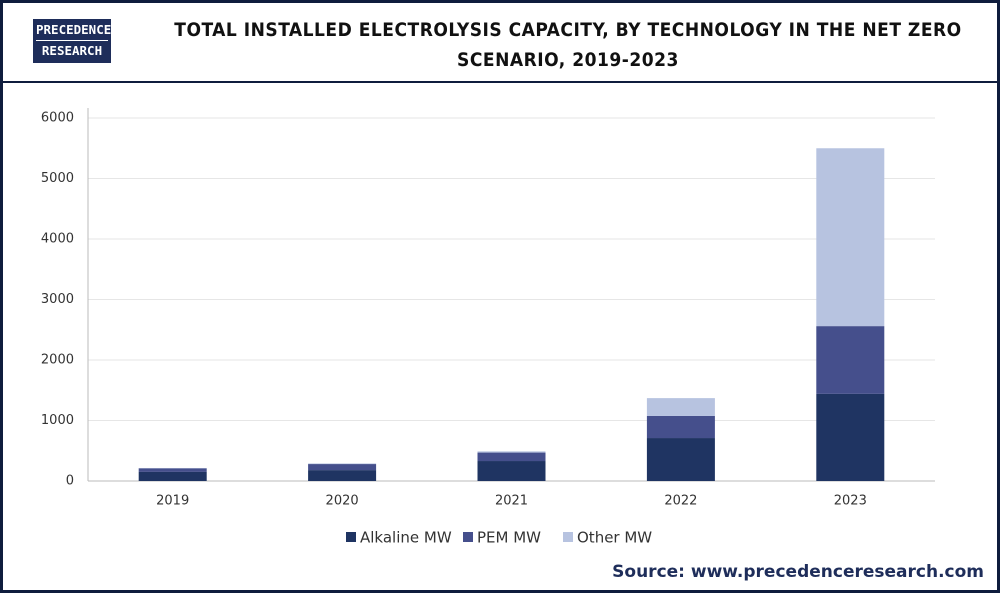  I want to click on logo-line: PRECEDENCE, so click(73, 30).